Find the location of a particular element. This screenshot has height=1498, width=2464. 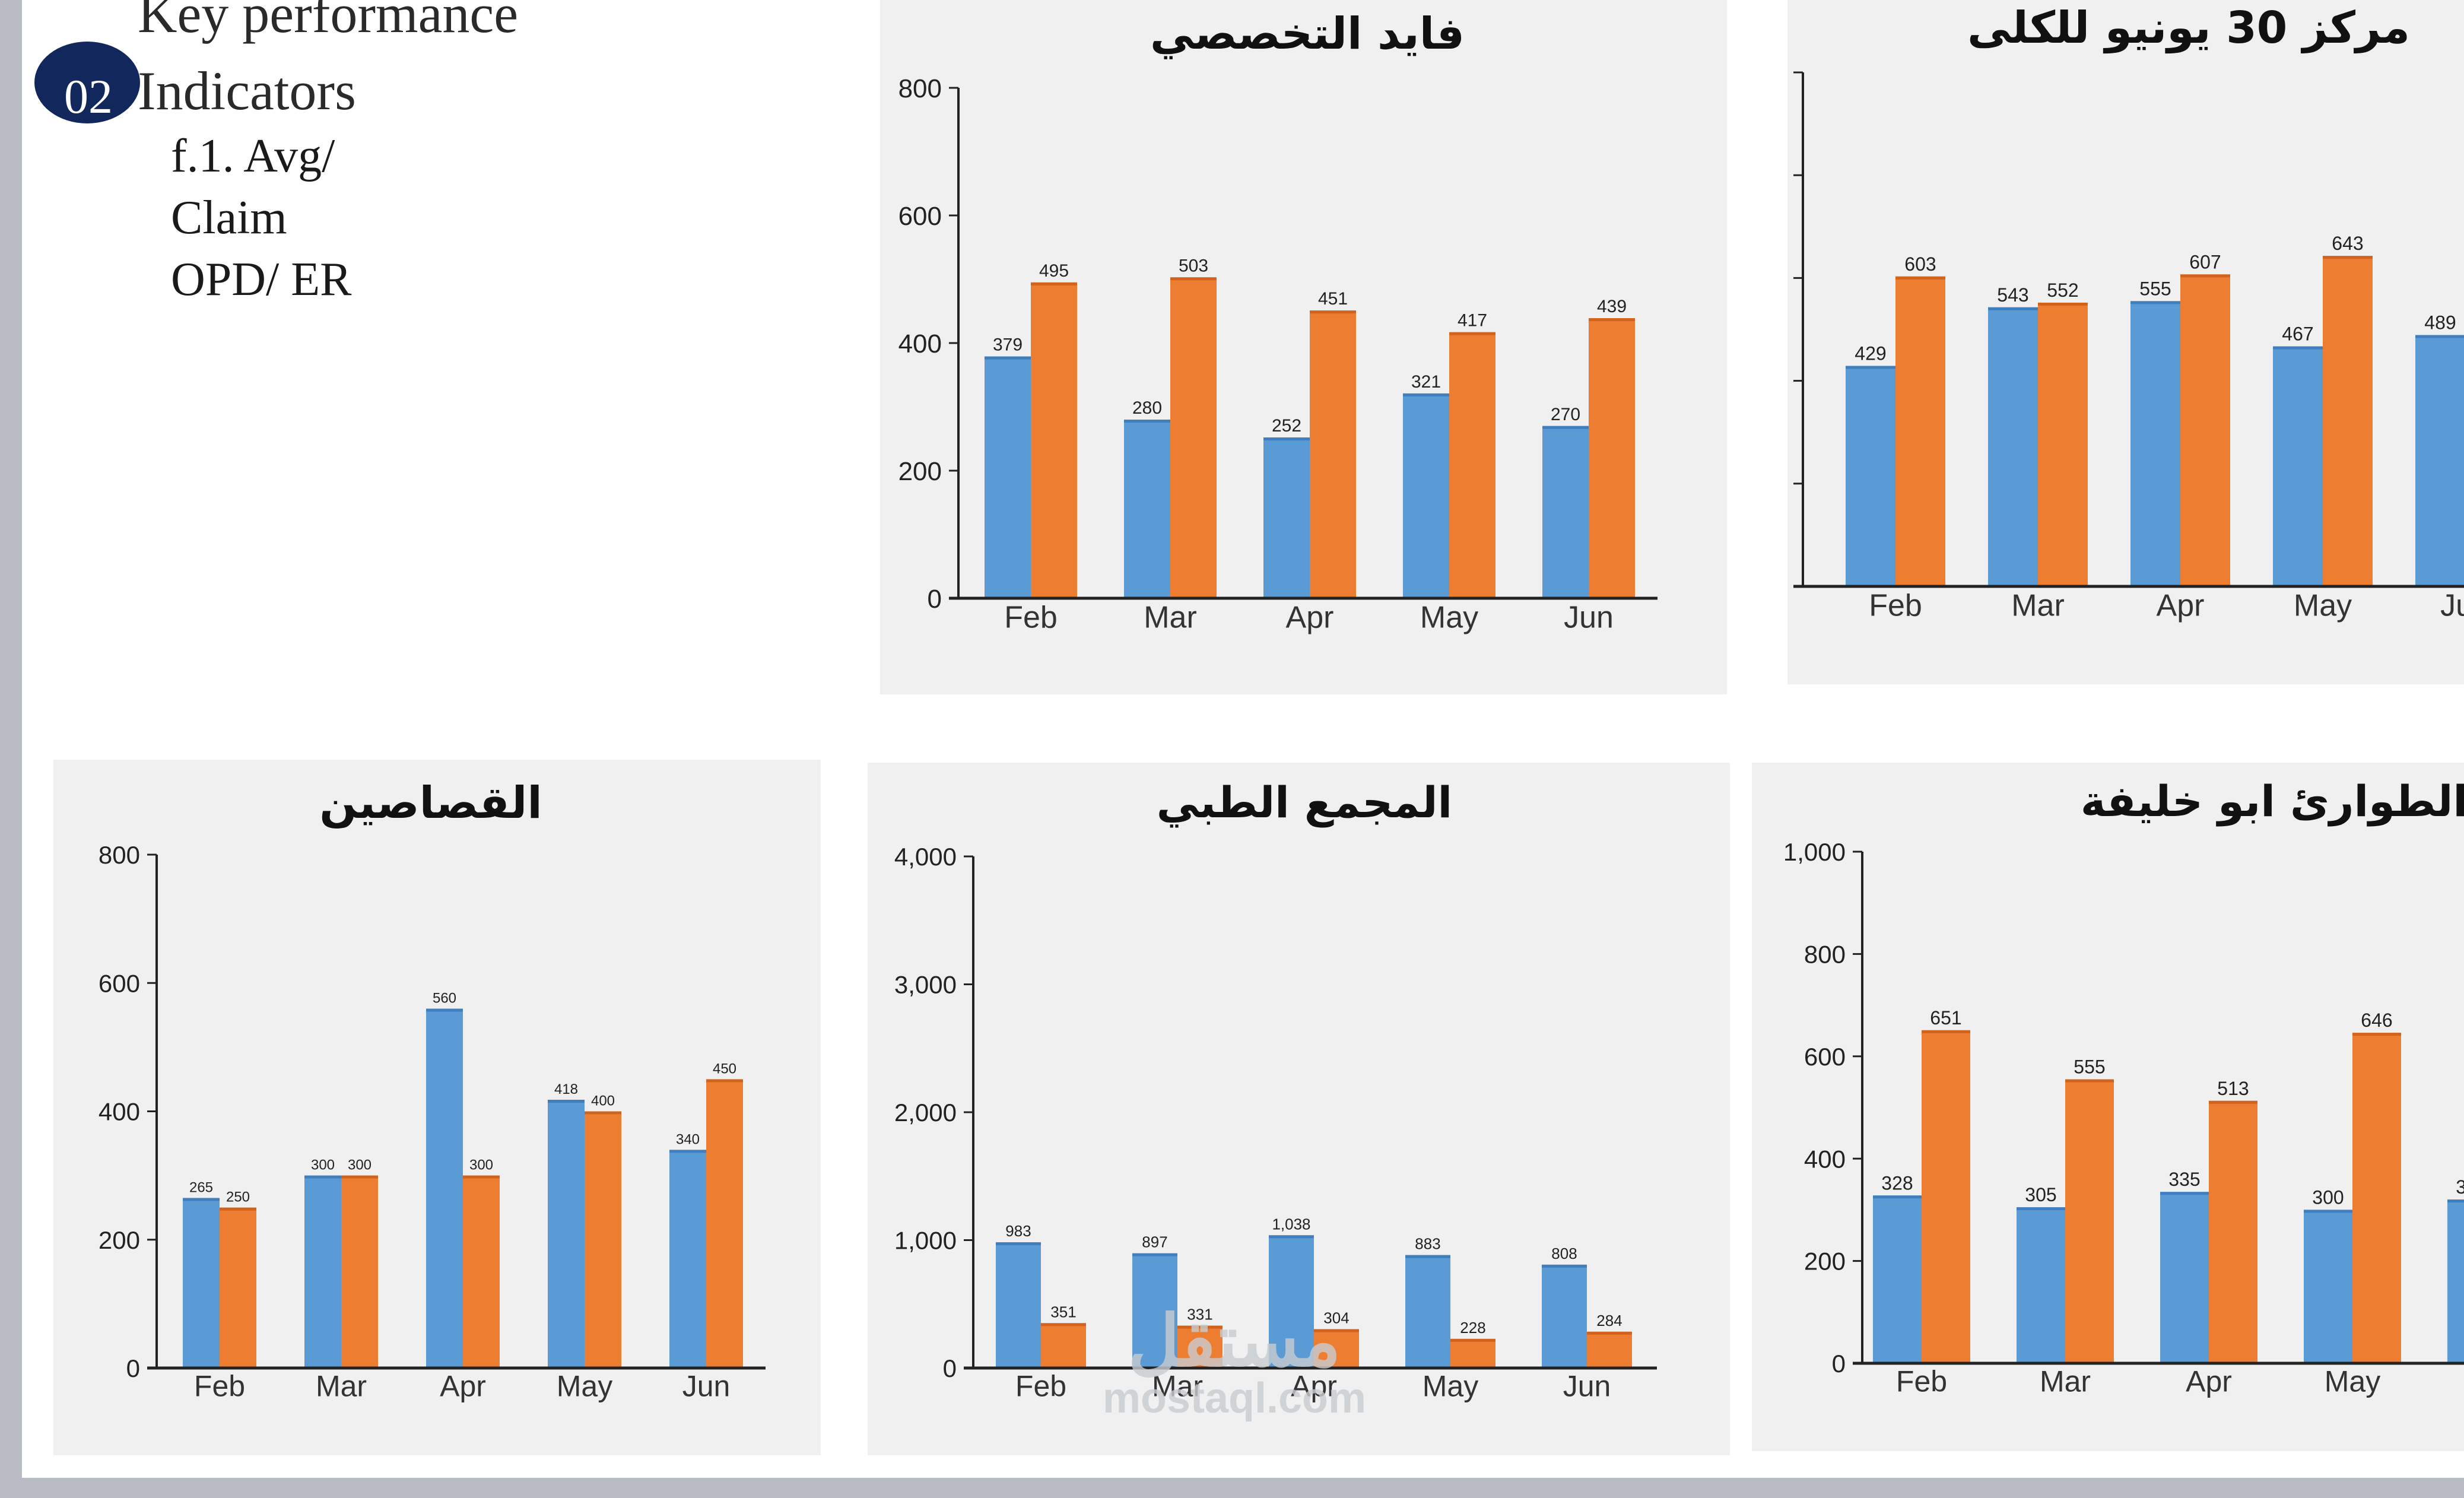

data-label: 305 is located at coordinates (2040, 1194).